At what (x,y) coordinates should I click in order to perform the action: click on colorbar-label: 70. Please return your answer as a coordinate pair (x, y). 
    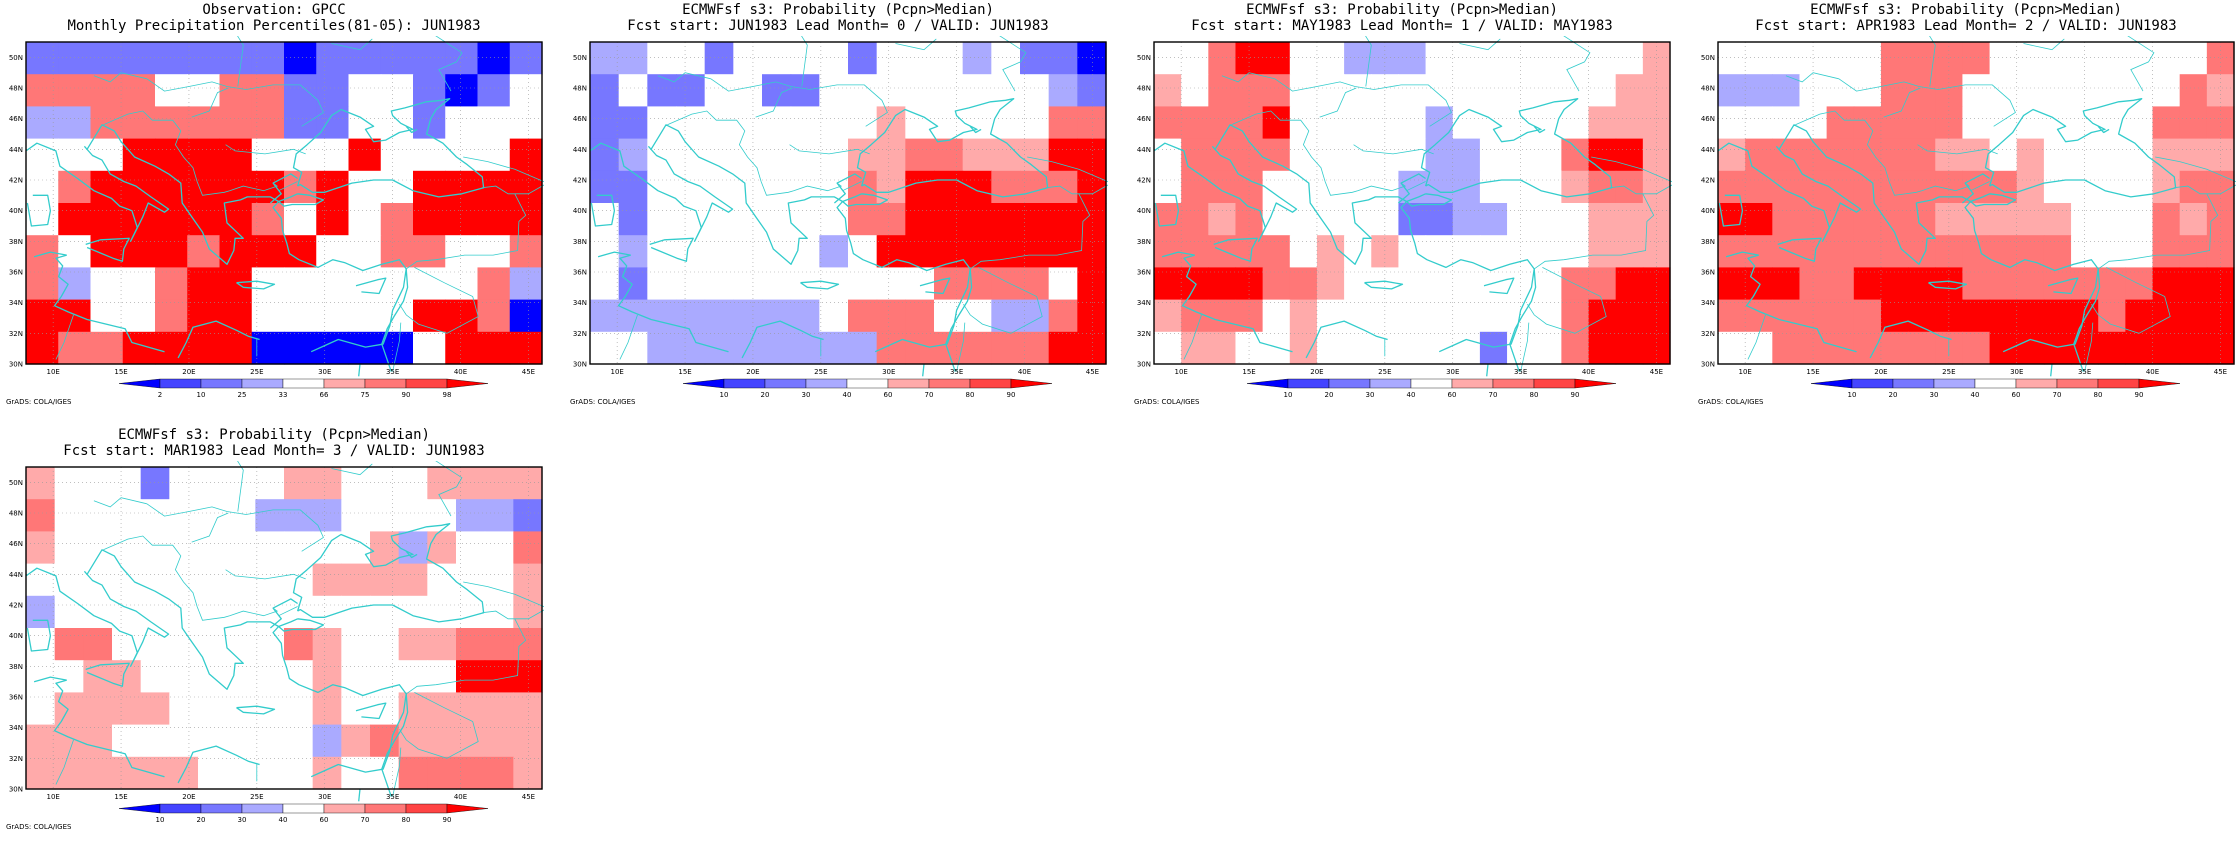
    Looking at the image, I should click on (929, 394).